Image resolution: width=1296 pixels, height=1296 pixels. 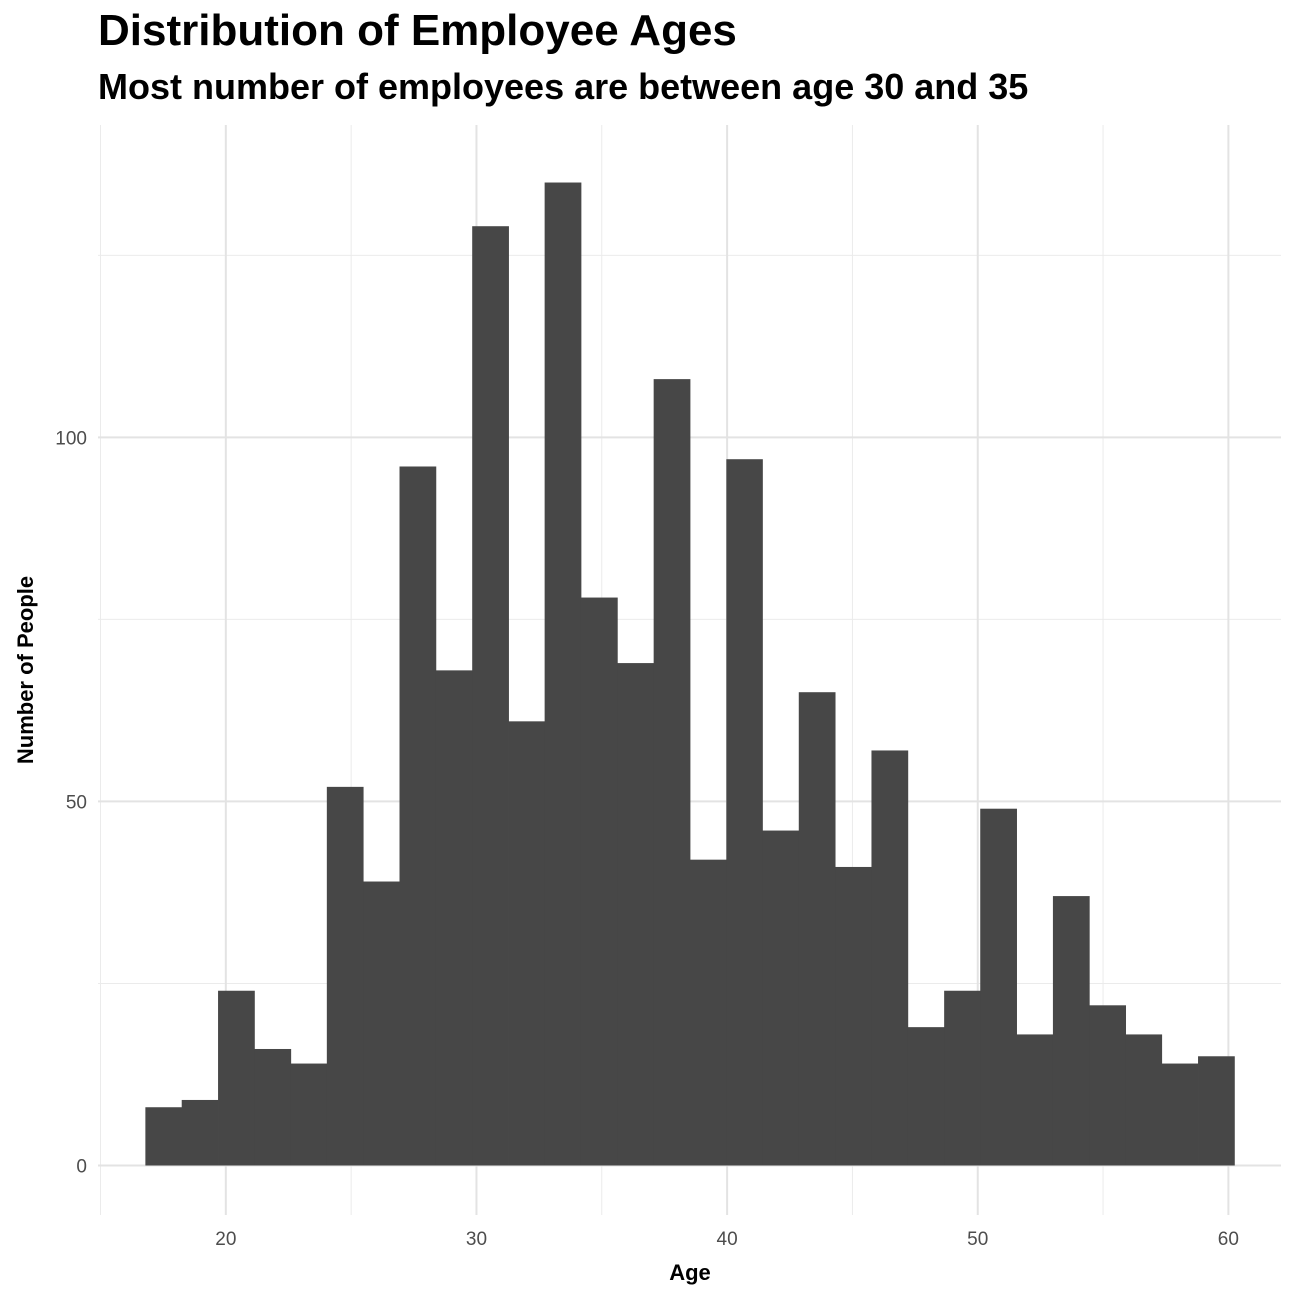 What do you see at coordinates (225, 1239) in the screenshot?
I see `x-tick-label: 20` at bounding box center [225, 1239].